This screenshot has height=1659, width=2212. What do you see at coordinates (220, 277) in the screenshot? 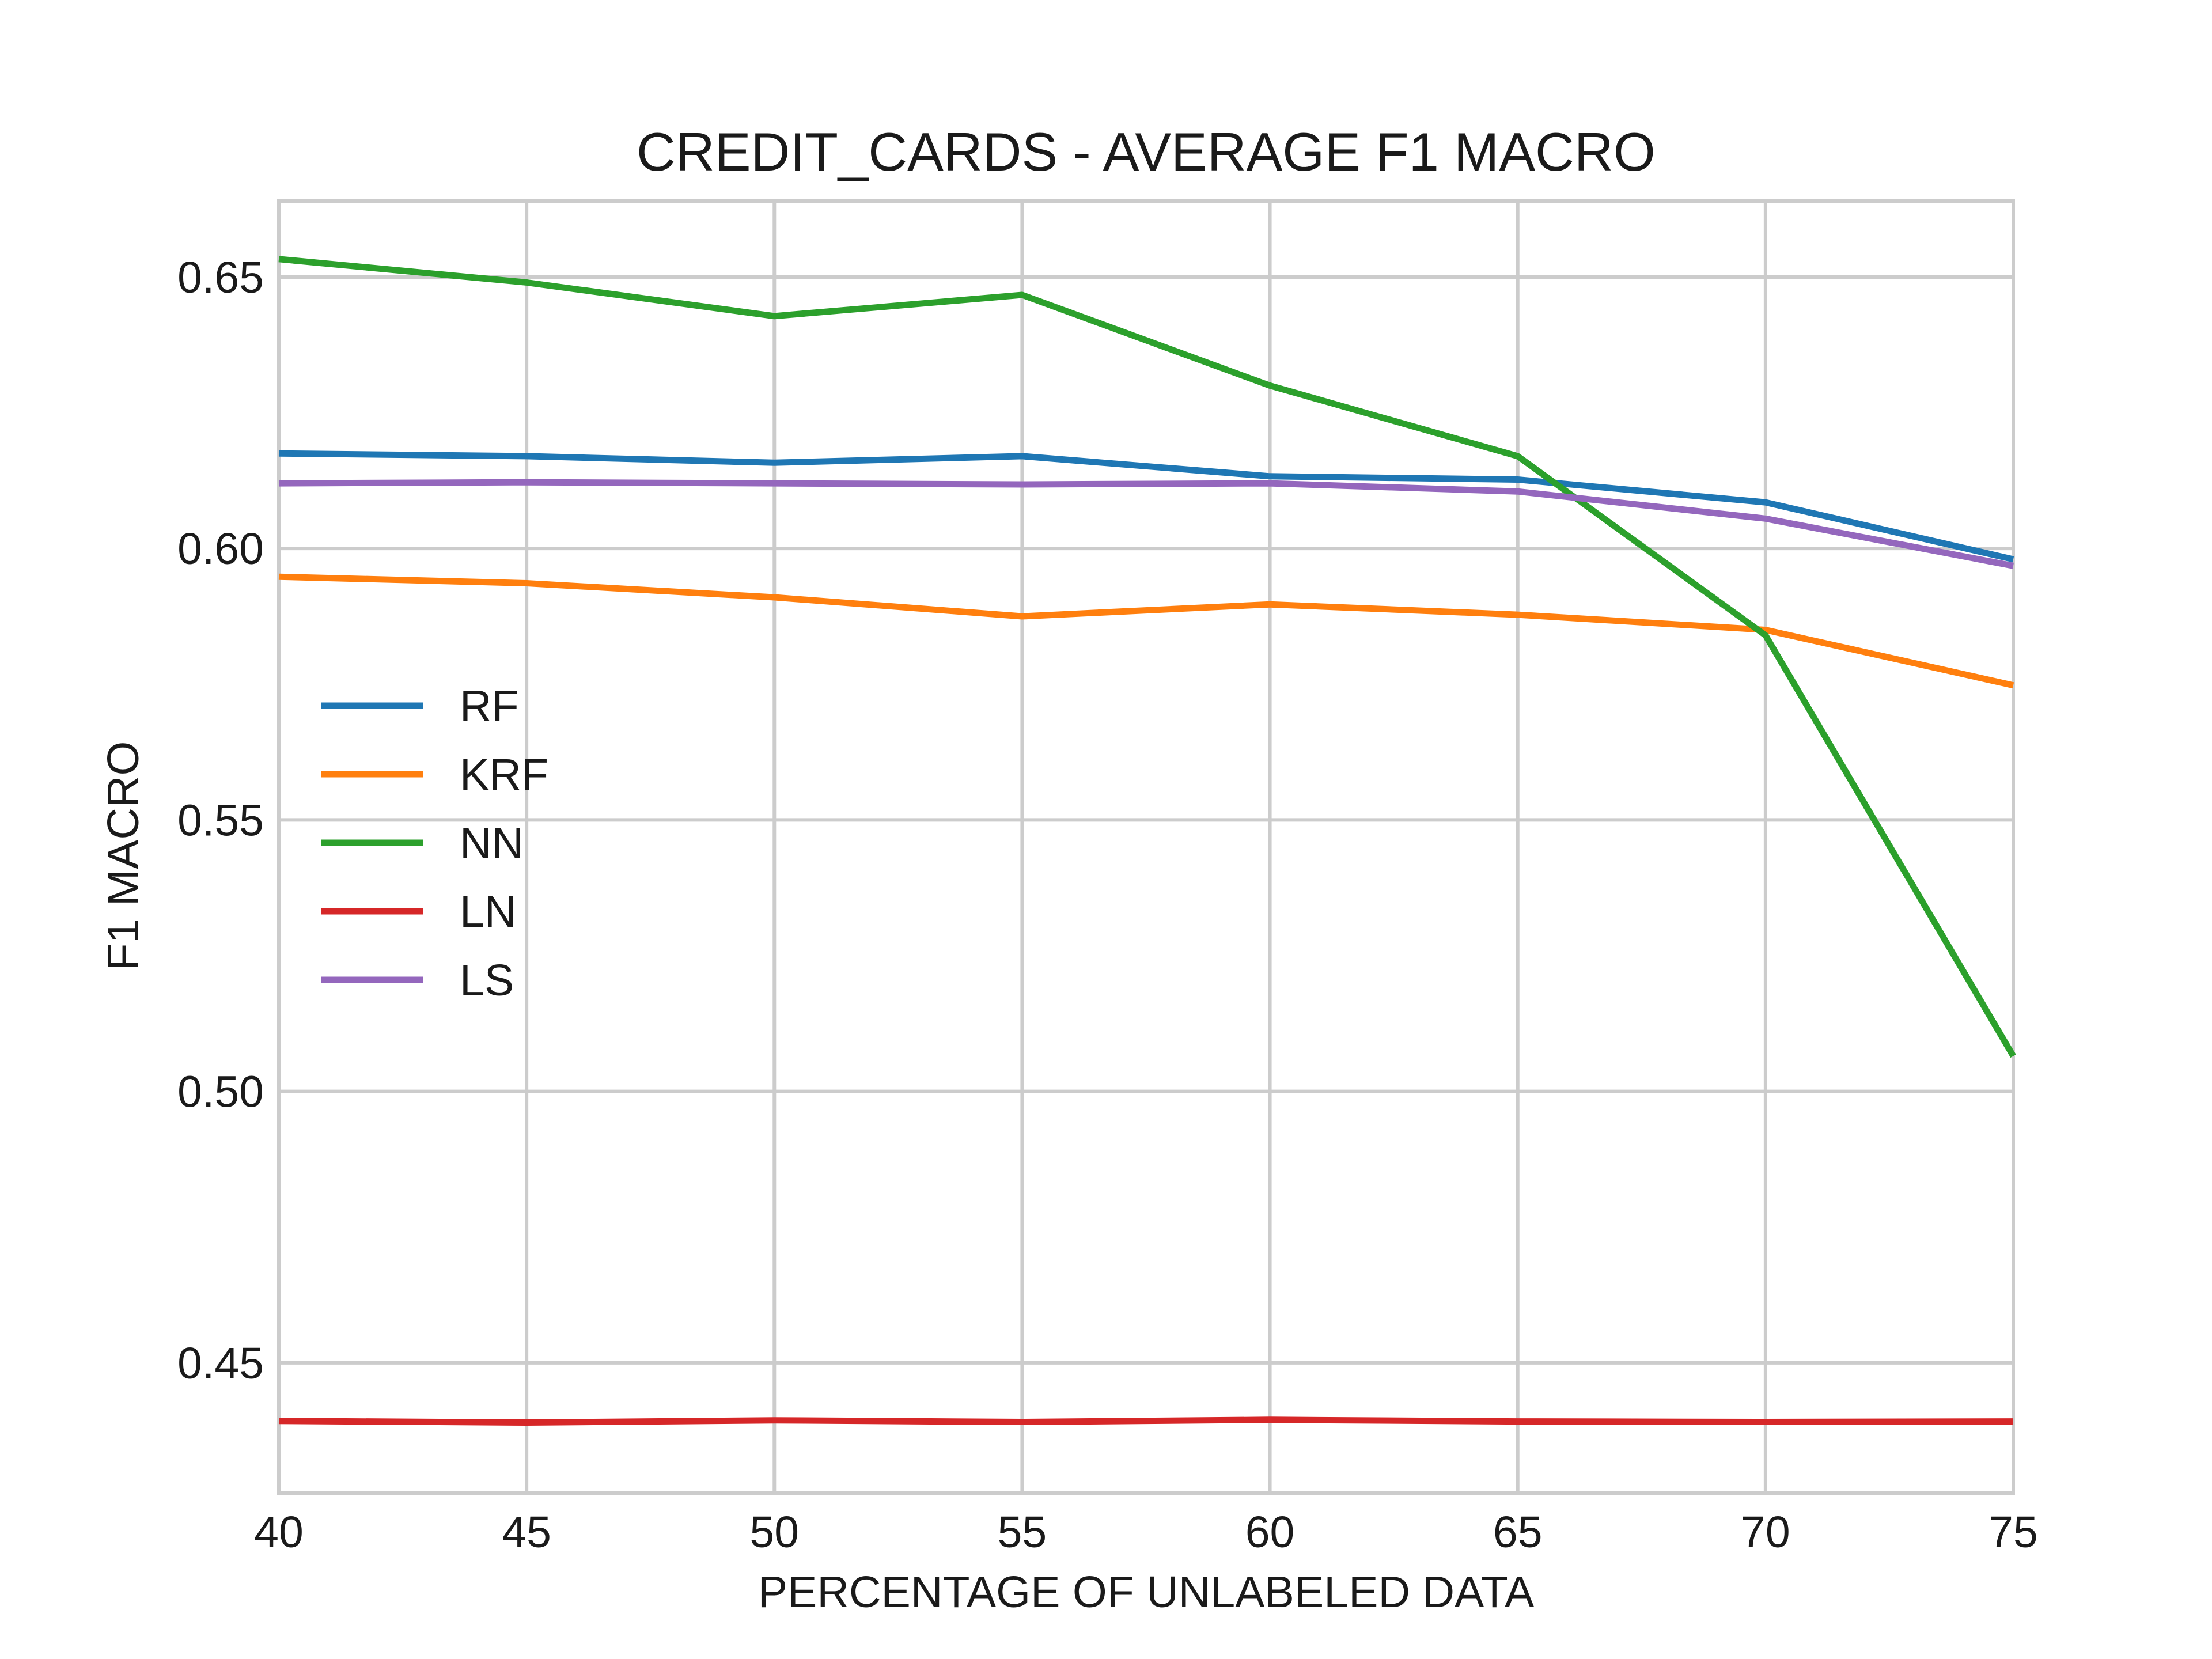
I see `y-tick-label: 0.65` at bounding box center [220, 277].